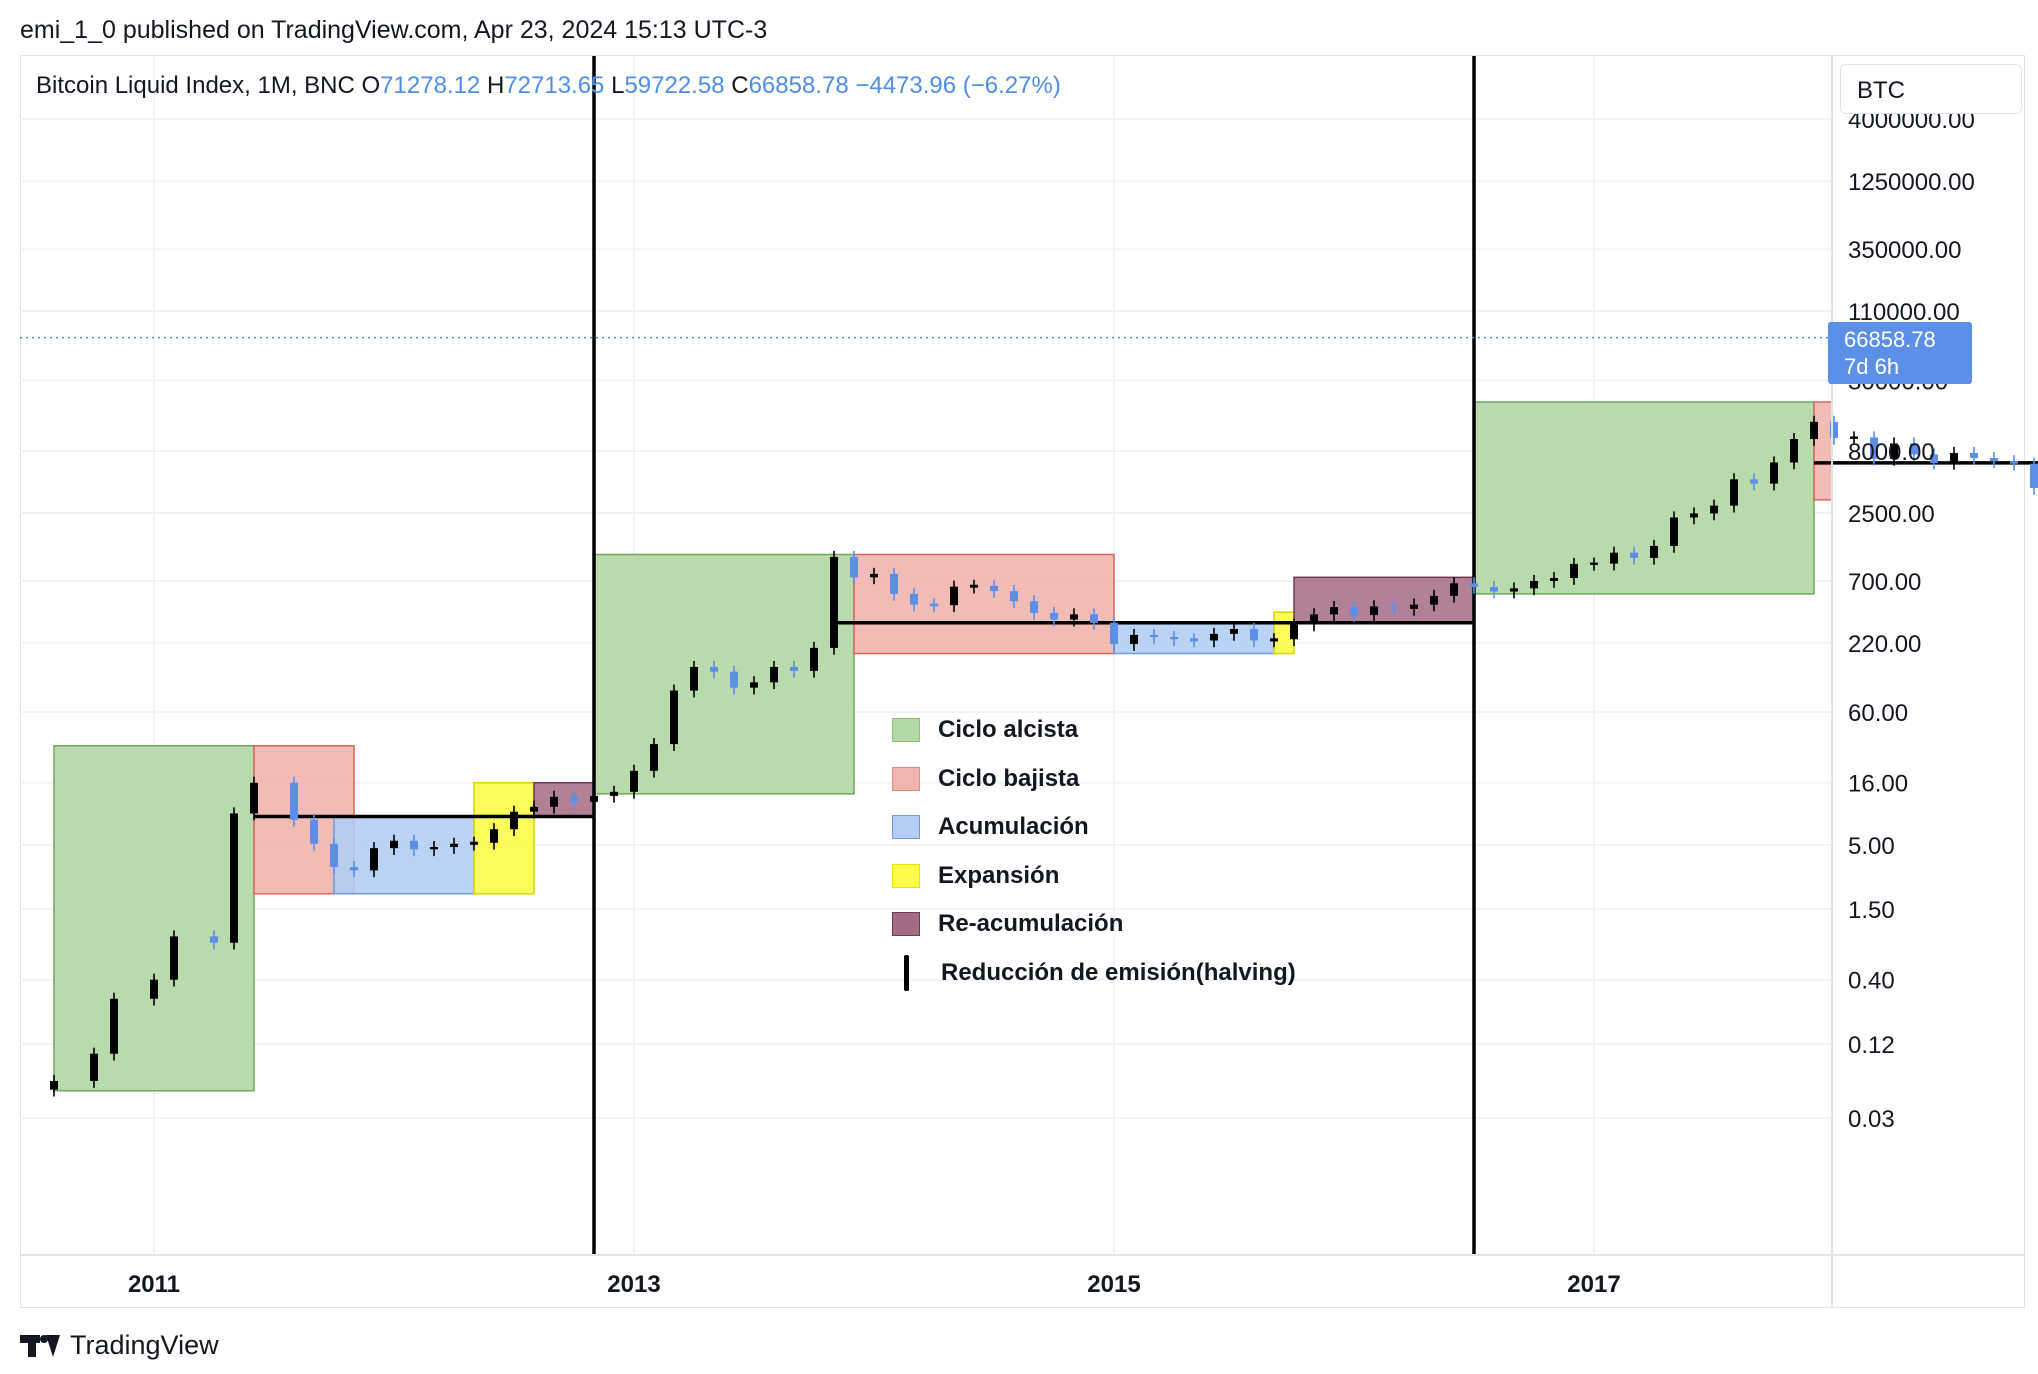 Image resolution: width=2038 pixels, height=1374 pixels. Describe the element at coordinates (1384, 600) in the screenshot. I see `zone-reaccumulation` at that location.